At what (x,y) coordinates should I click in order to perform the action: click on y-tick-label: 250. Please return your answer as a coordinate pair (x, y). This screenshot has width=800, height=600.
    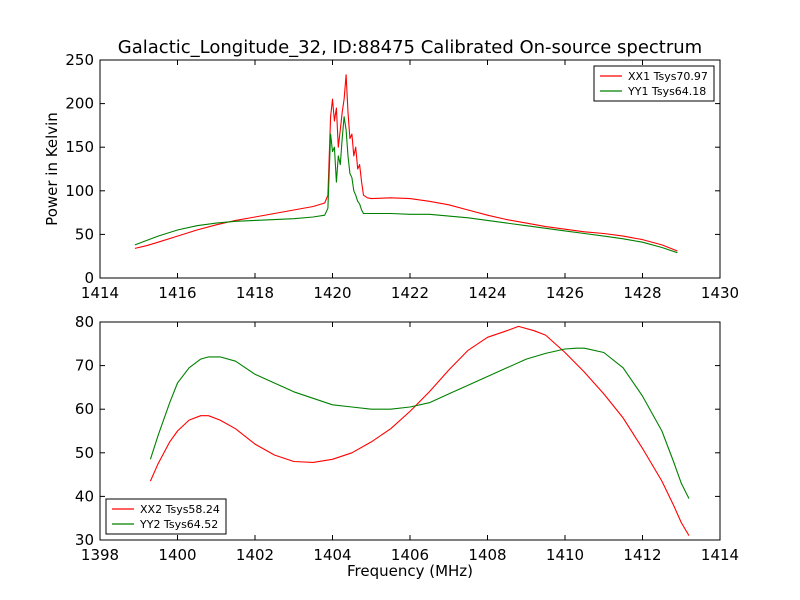
    Looking at the image, I should click on (79, 60).